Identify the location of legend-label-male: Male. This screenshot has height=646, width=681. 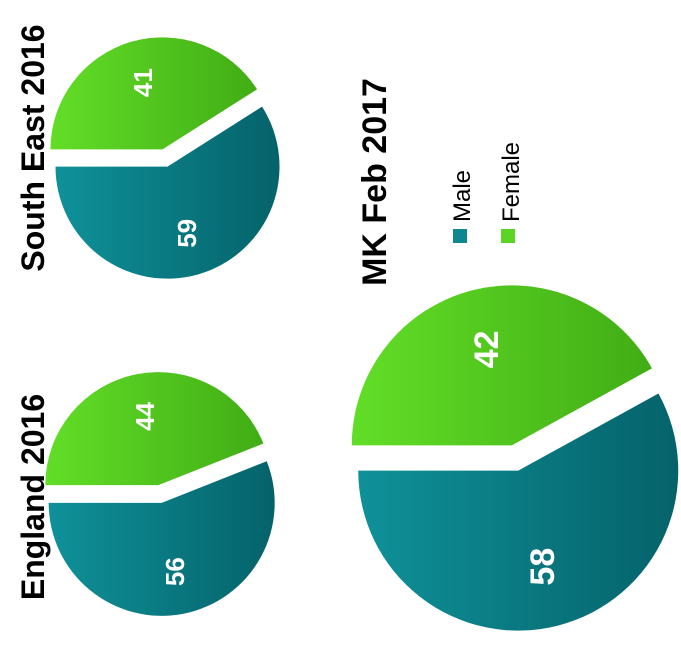
(462, 196).